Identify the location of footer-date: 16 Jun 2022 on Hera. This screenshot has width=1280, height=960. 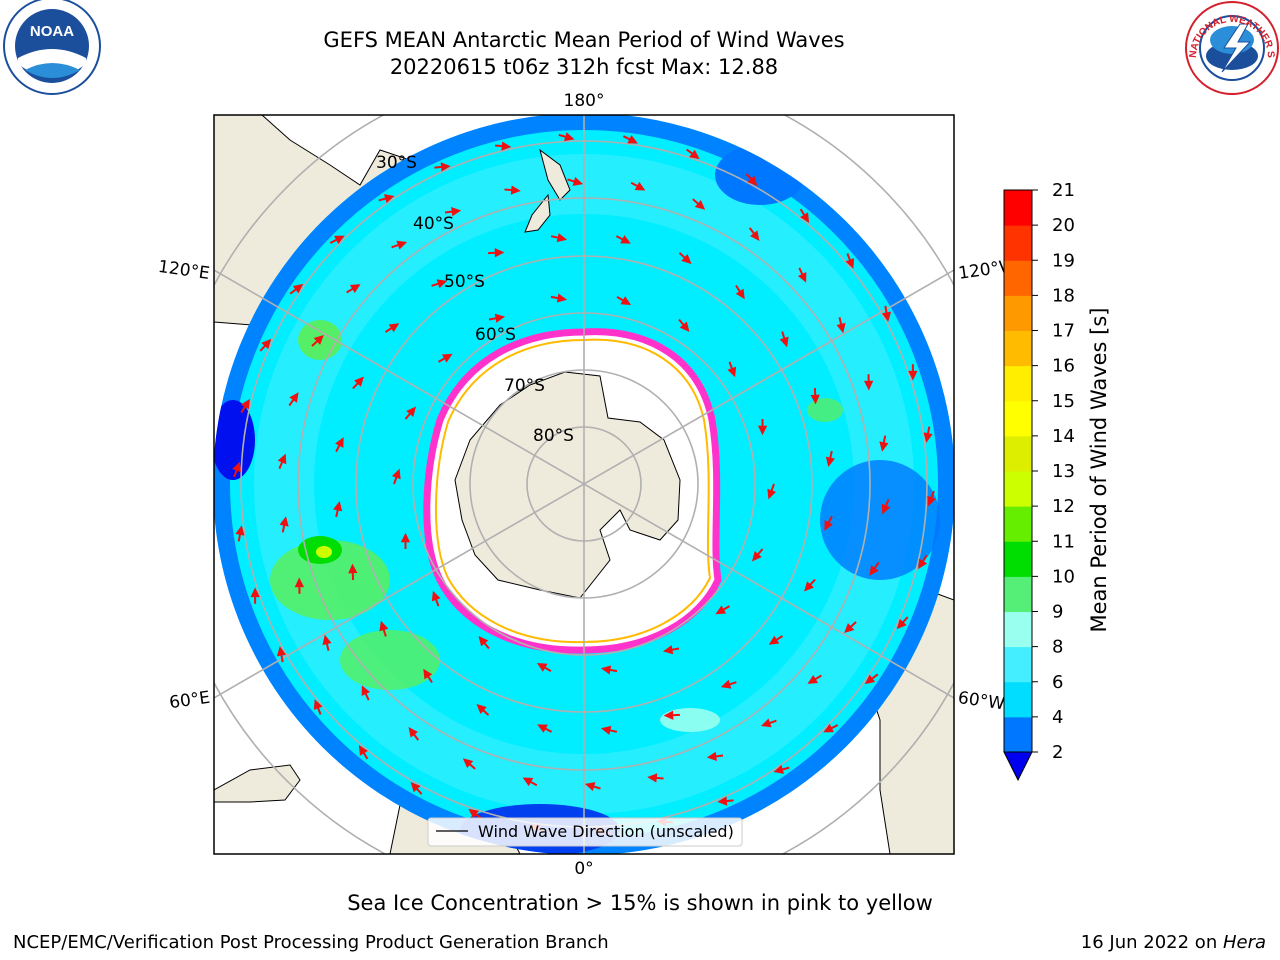
(1173, 942).